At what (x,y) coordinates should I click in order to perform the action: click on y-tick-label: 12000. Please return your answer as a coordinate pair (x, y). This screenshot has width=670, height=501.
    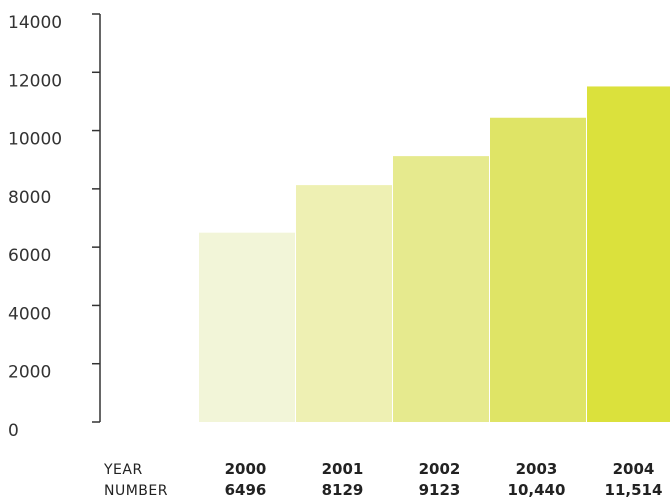
    Looking at the image, I should click on (35, 81).